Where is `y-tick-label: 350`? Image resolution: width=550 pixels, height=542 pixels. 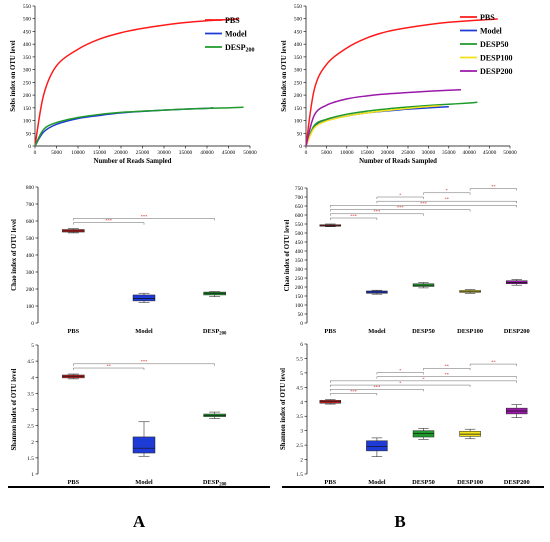 y-tick-label: 350 is located at coordinates (27, 58).